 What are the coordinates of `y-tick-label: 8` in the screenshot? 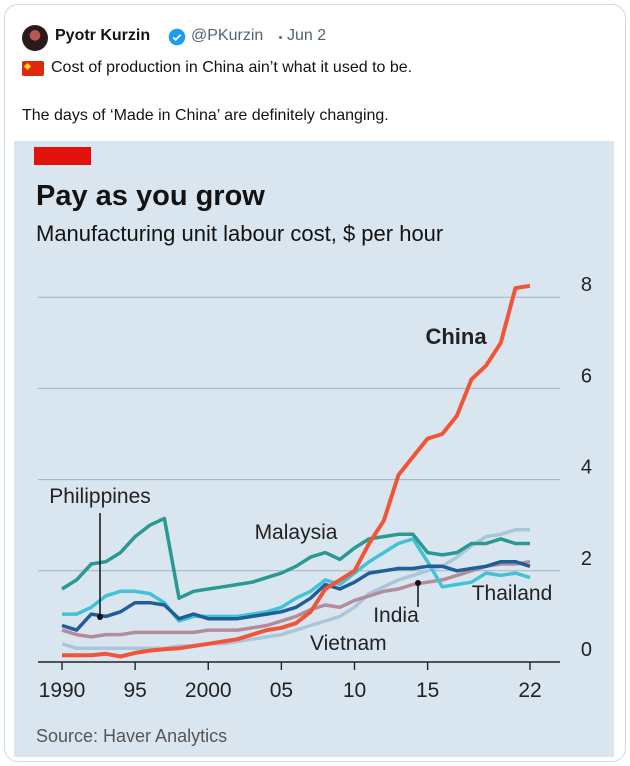 It's located at (586, 285).